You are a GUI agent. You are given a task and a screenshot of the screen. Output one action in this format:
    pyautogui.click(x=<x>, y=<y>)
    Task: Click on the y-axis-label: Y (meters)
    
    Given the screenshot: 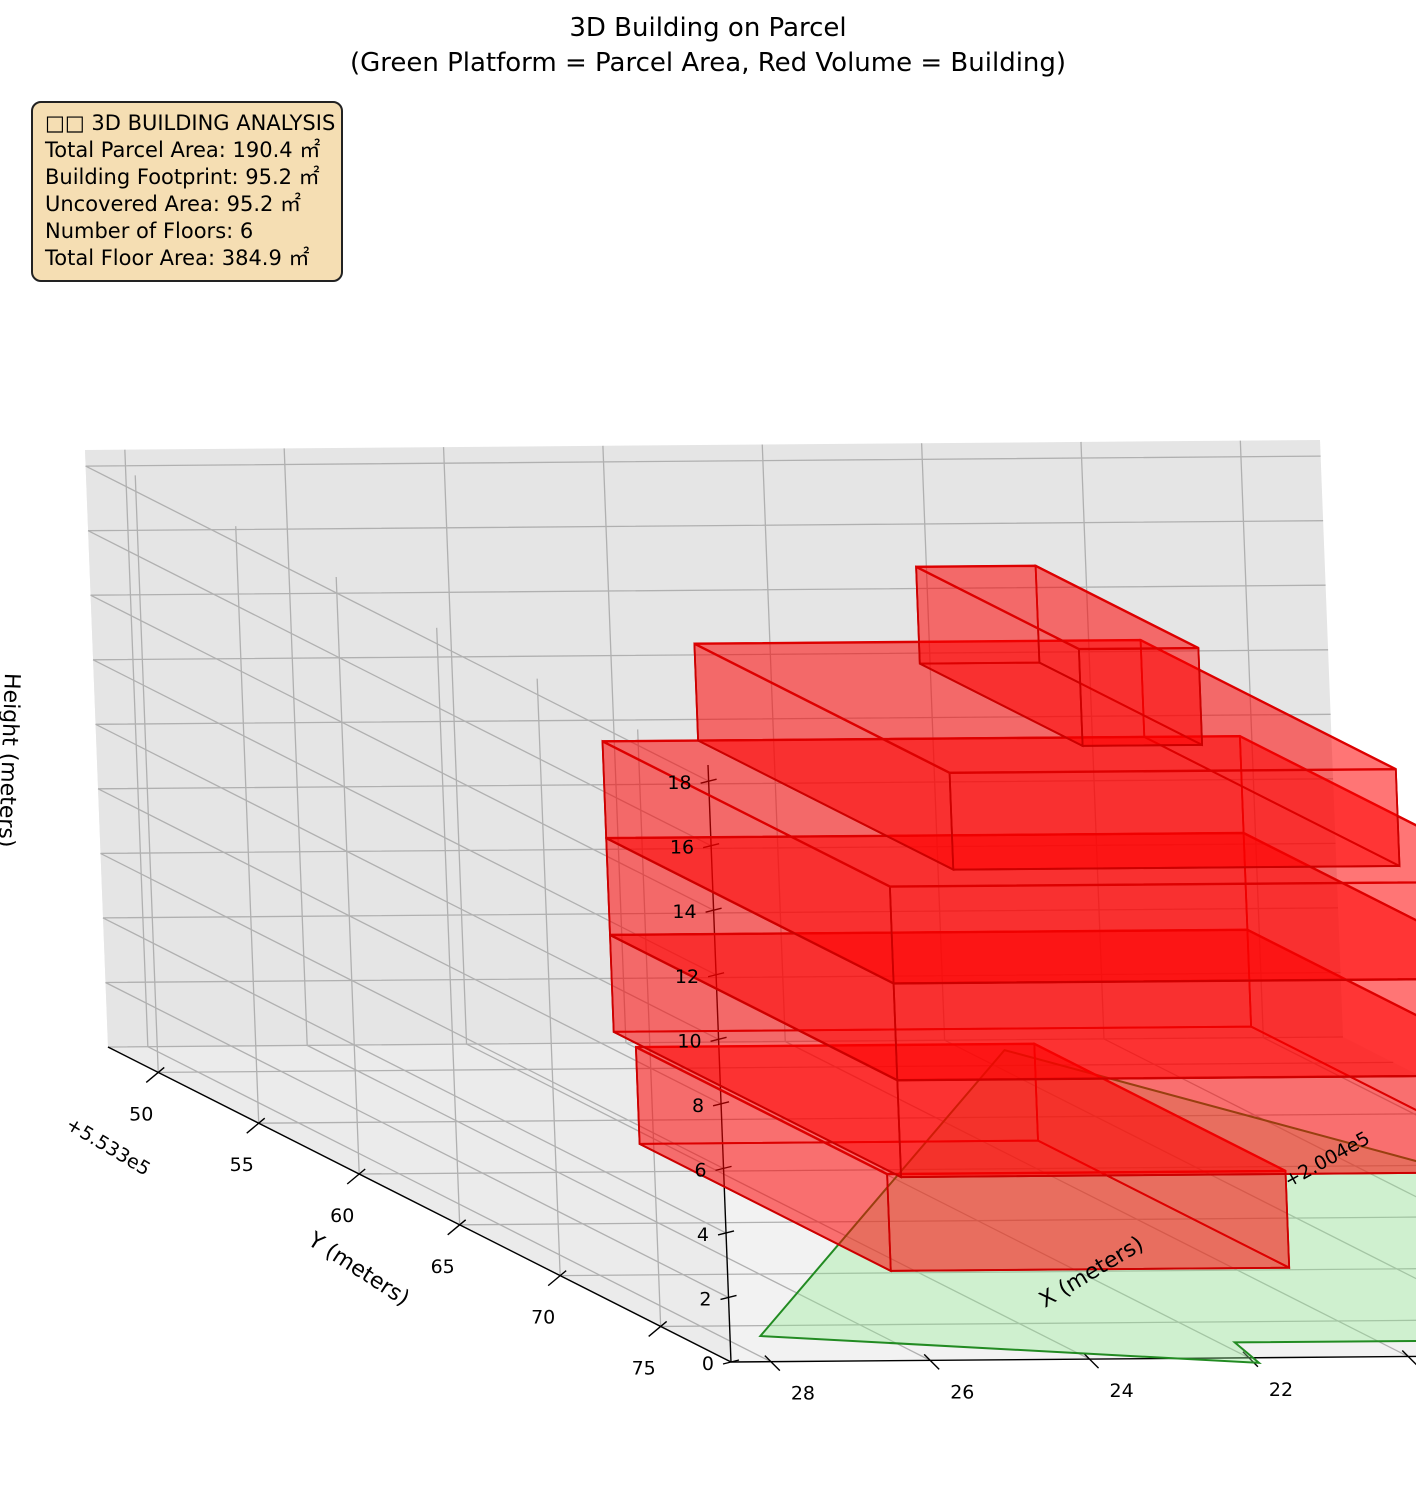 What is the action you would take?
    pyautogui.click(x=358, y=1269)
    